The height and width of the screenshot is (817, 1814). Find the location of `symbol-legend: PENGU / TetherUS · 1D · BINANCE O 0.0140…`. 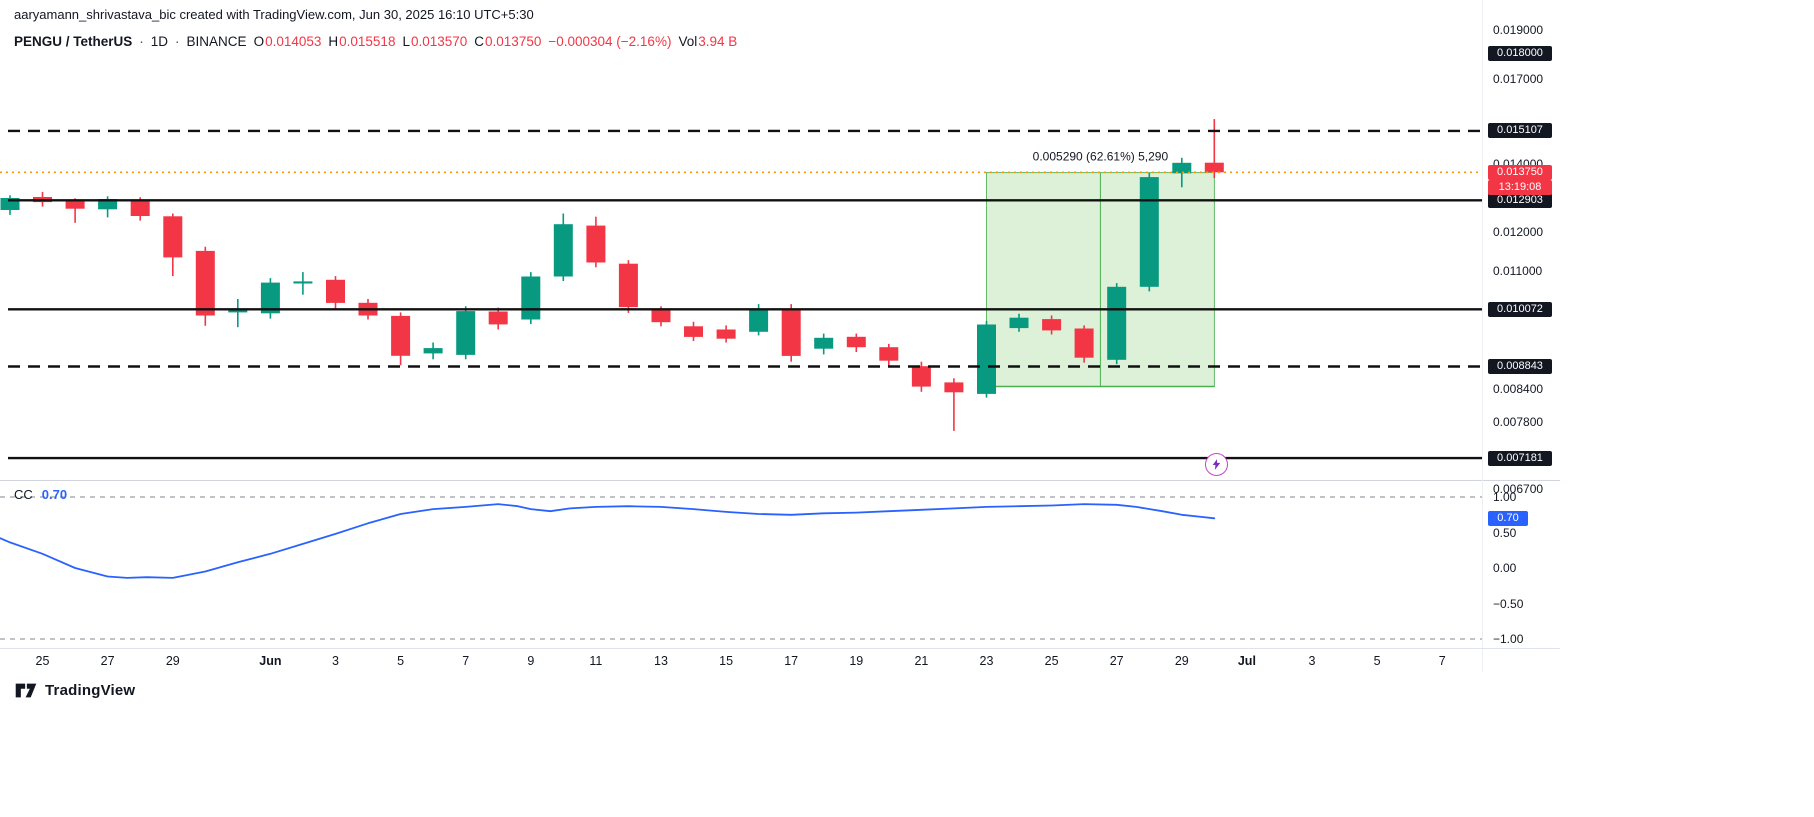

symbol-legend: PENGU / TetherUS · 1D · BINANCE O 0.0140… is located at coordinates (375, 41).